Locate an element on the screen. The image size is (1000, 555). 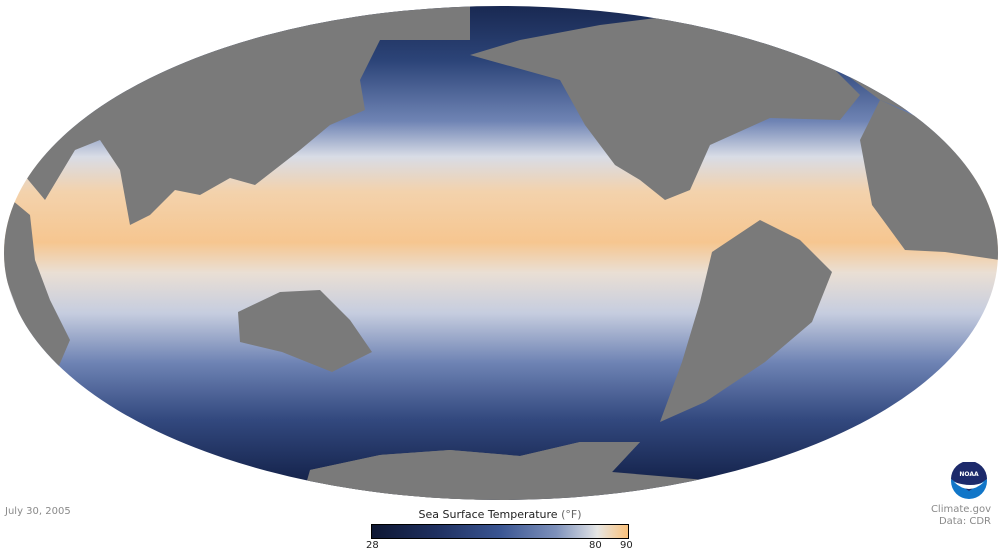
date-label: July 30, 2005 is located at coordinates (38, 511).